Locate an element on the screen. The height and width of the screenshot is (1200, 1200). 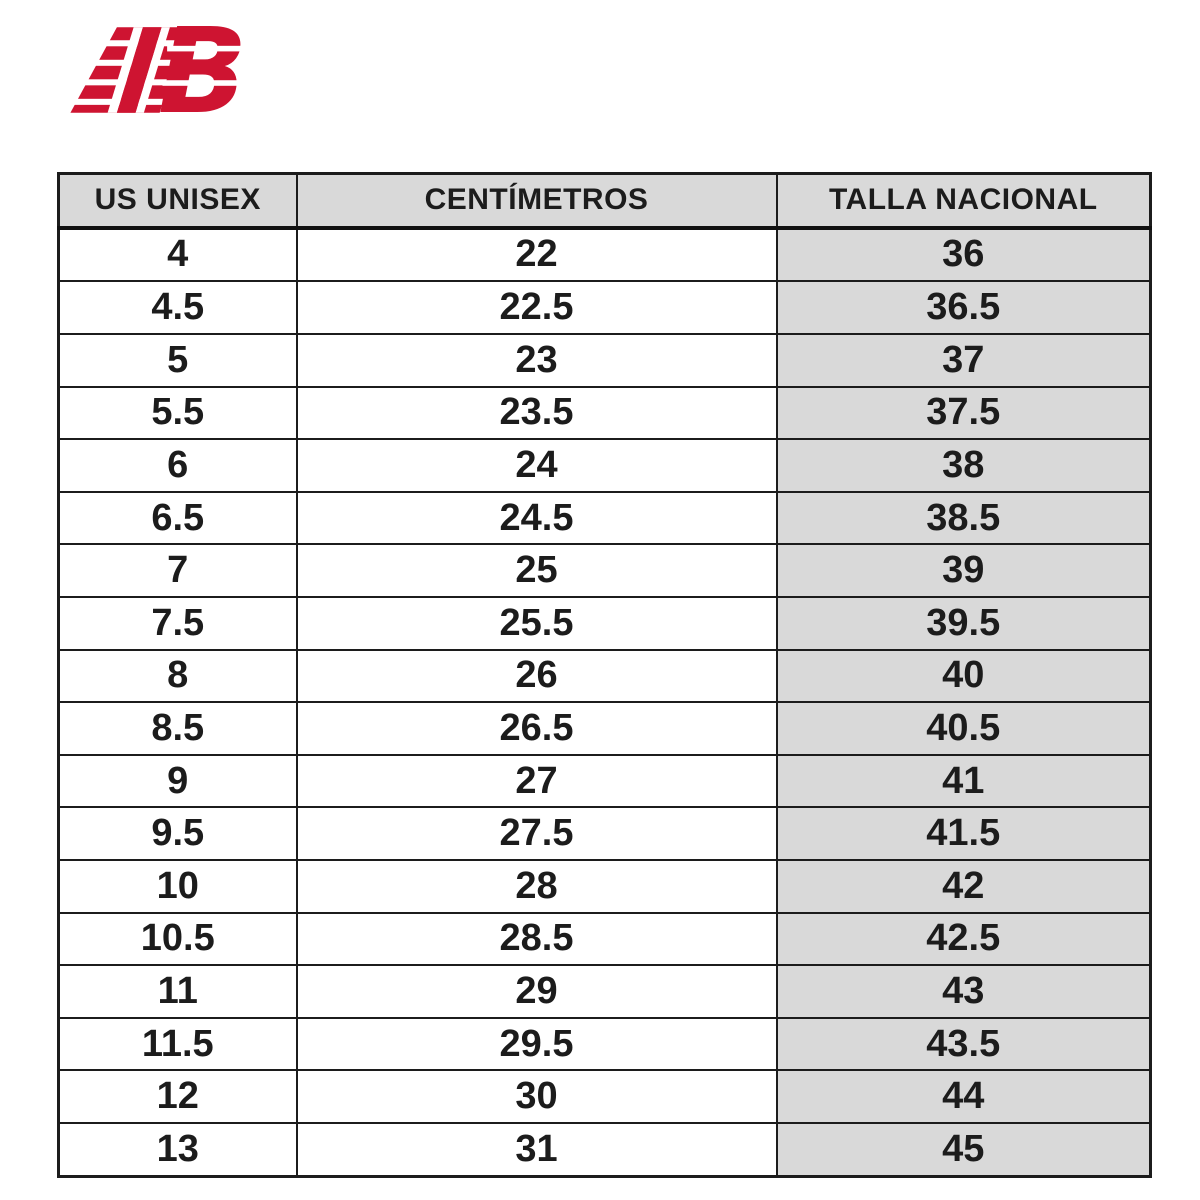
table-cell: 28.5 is located at coordinates (536, 939).